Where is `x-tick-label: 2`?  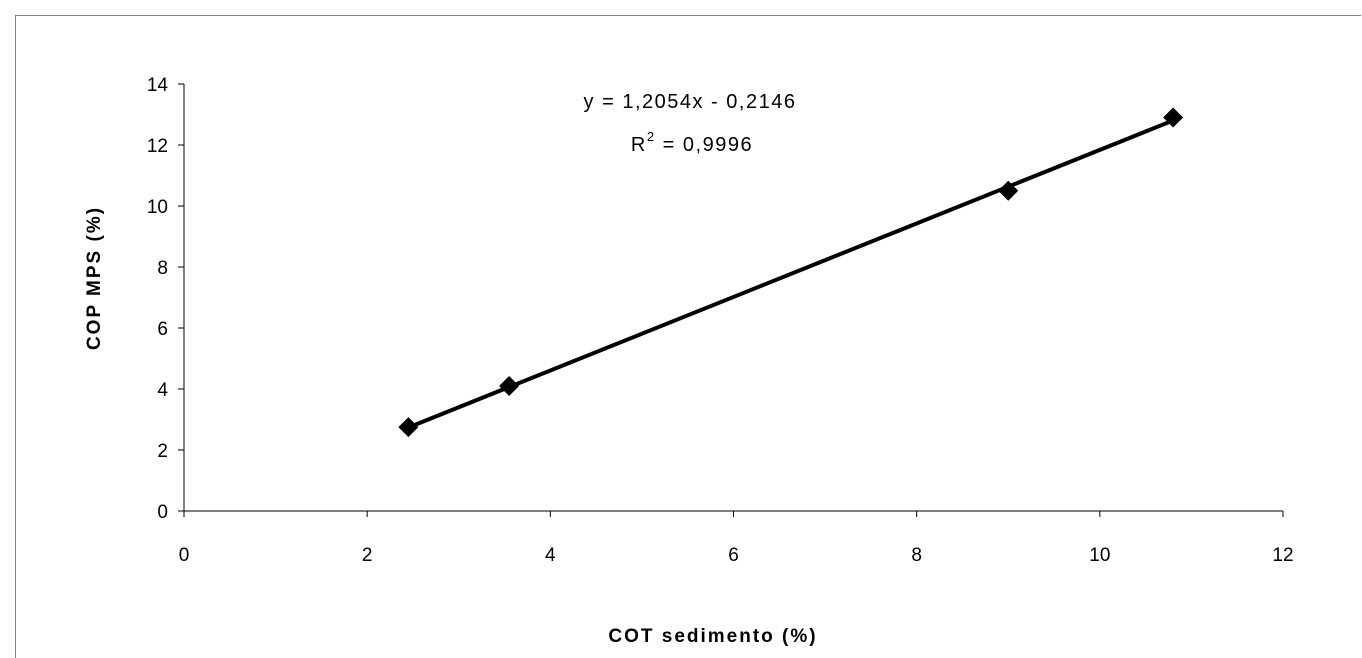 x-tick-label: 2 is located at coordinates (367, 555).